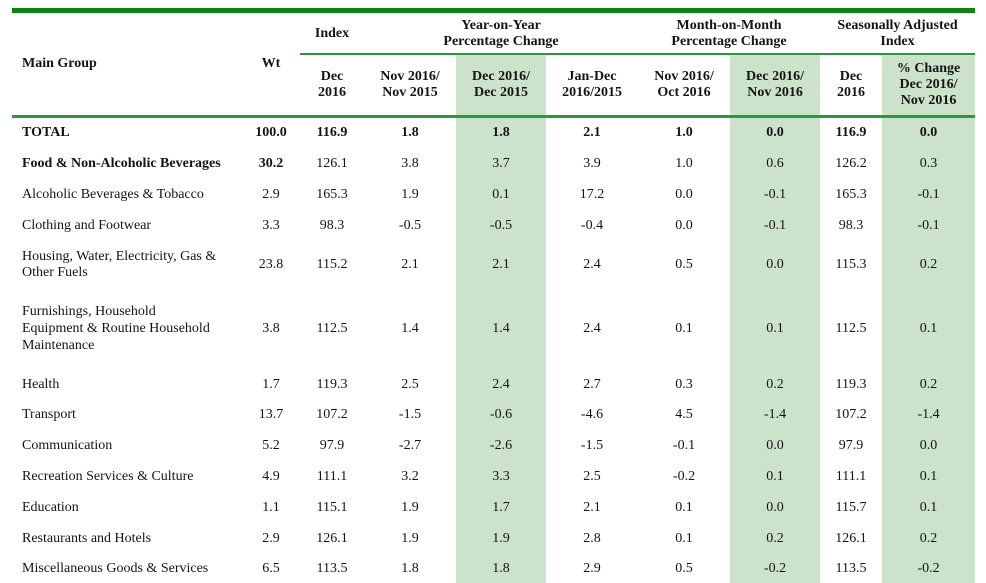 The height and width of the screenshot is (583, 986). I want to click on group-header-seasonally-adjusted: Seasonally Adjusted Index, so click(898, 34).